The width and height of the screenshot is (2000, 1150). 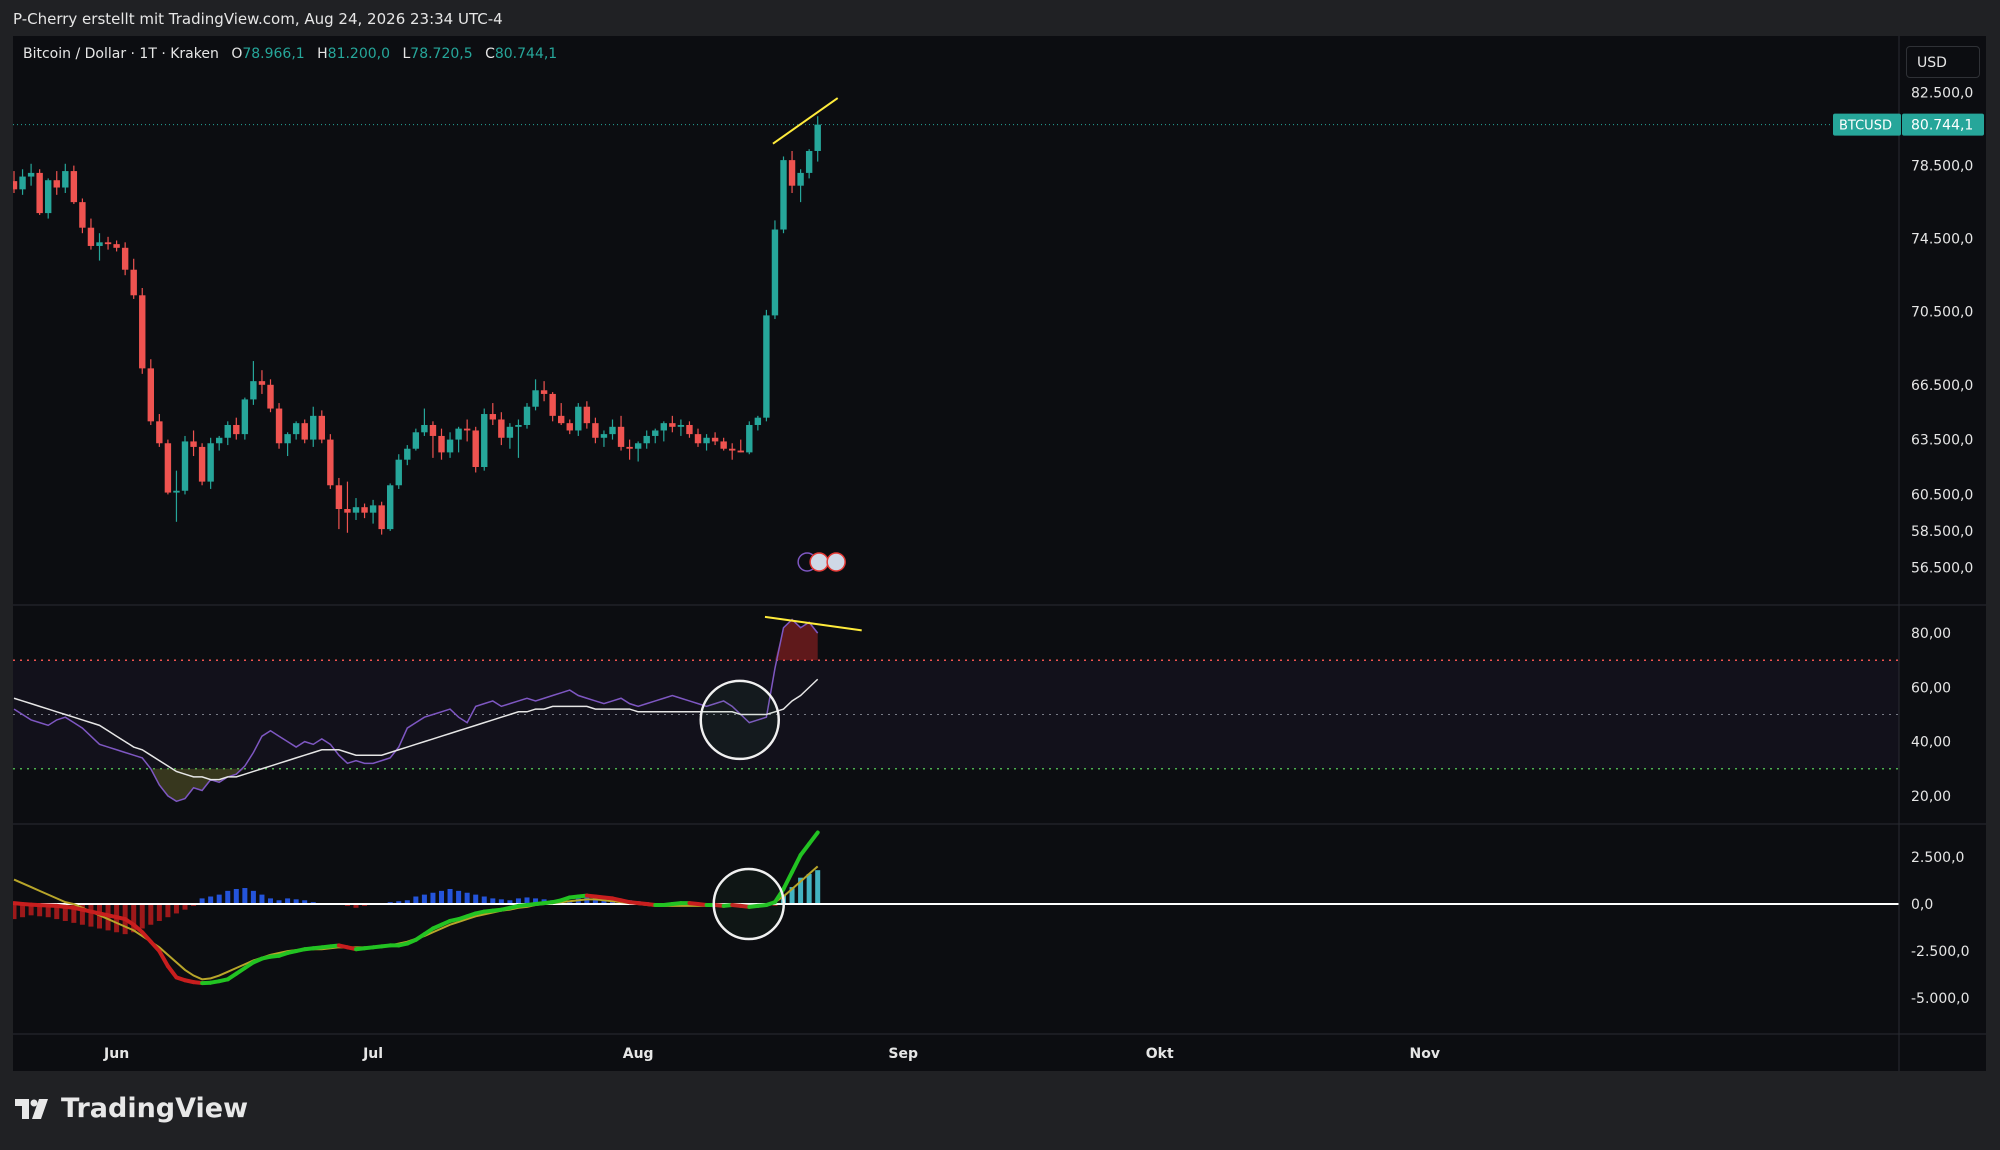 What do you see at coordinates (956, 714) in the screenshot?
I see `rsi-band` at bounding box center [956, 714].